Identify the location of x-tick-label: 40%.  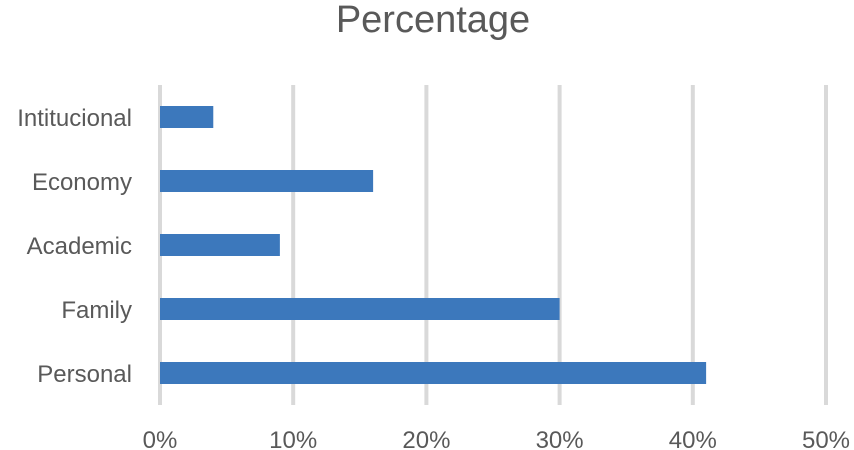
(693, 438).